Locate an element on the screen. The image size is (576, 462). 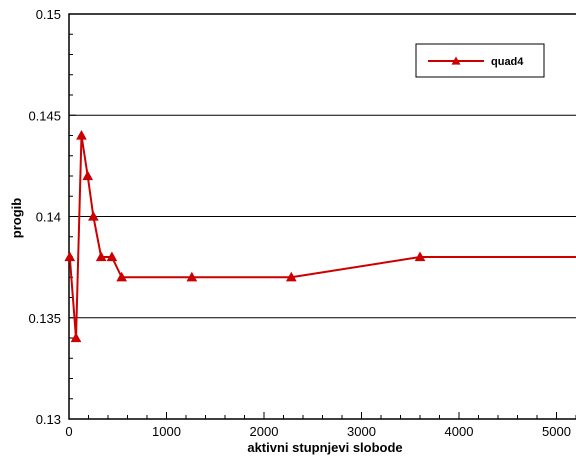
y-axis-ticks: 0.13 0.135 0.14 0.145 0.15 is located at coordinates (52, 217).